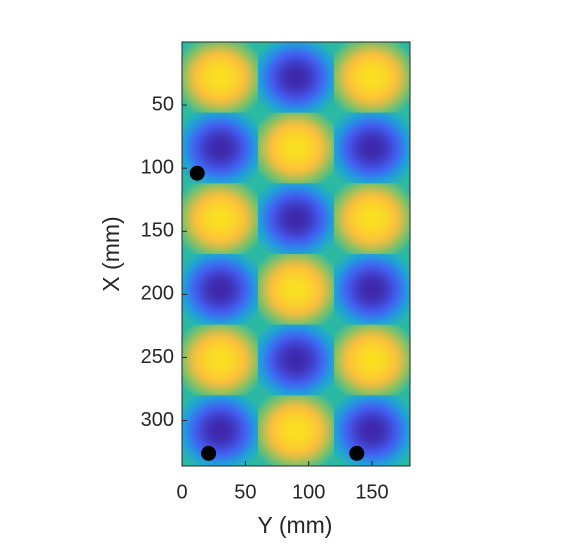 The width and height of the screenshot is (572, 546). Describe the element at coordinates (245, 492) in the screenshot. I see `x-tick-label: 50` at that location.